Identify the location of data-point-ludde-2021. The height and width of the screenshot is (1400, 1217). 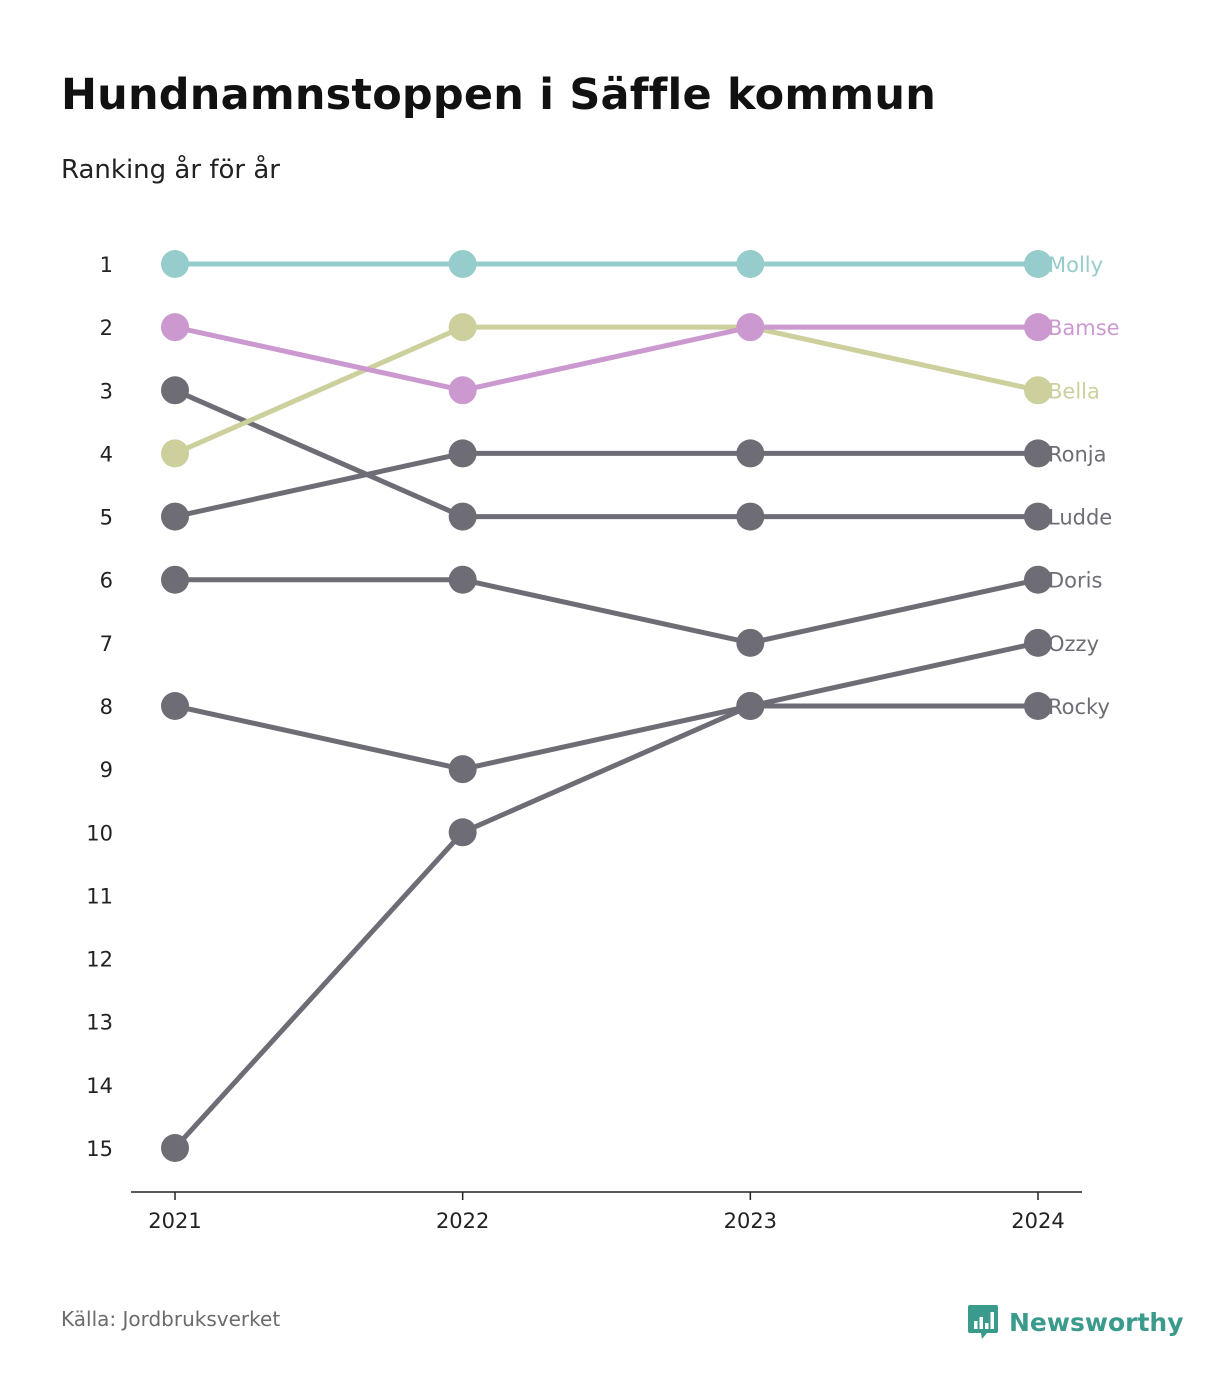
(175, 390).